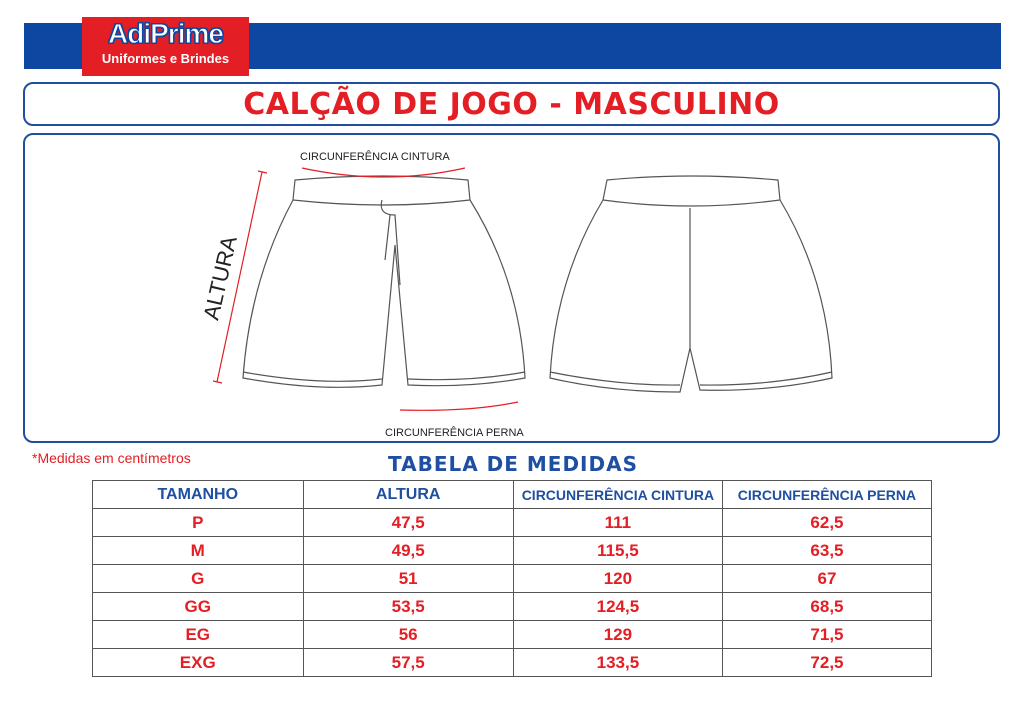 The width and height of the screenshot is (1024, 720). Describe the element at coordinates (617, 522) in the screenshot. I see `cell-waist: 111` at that location.